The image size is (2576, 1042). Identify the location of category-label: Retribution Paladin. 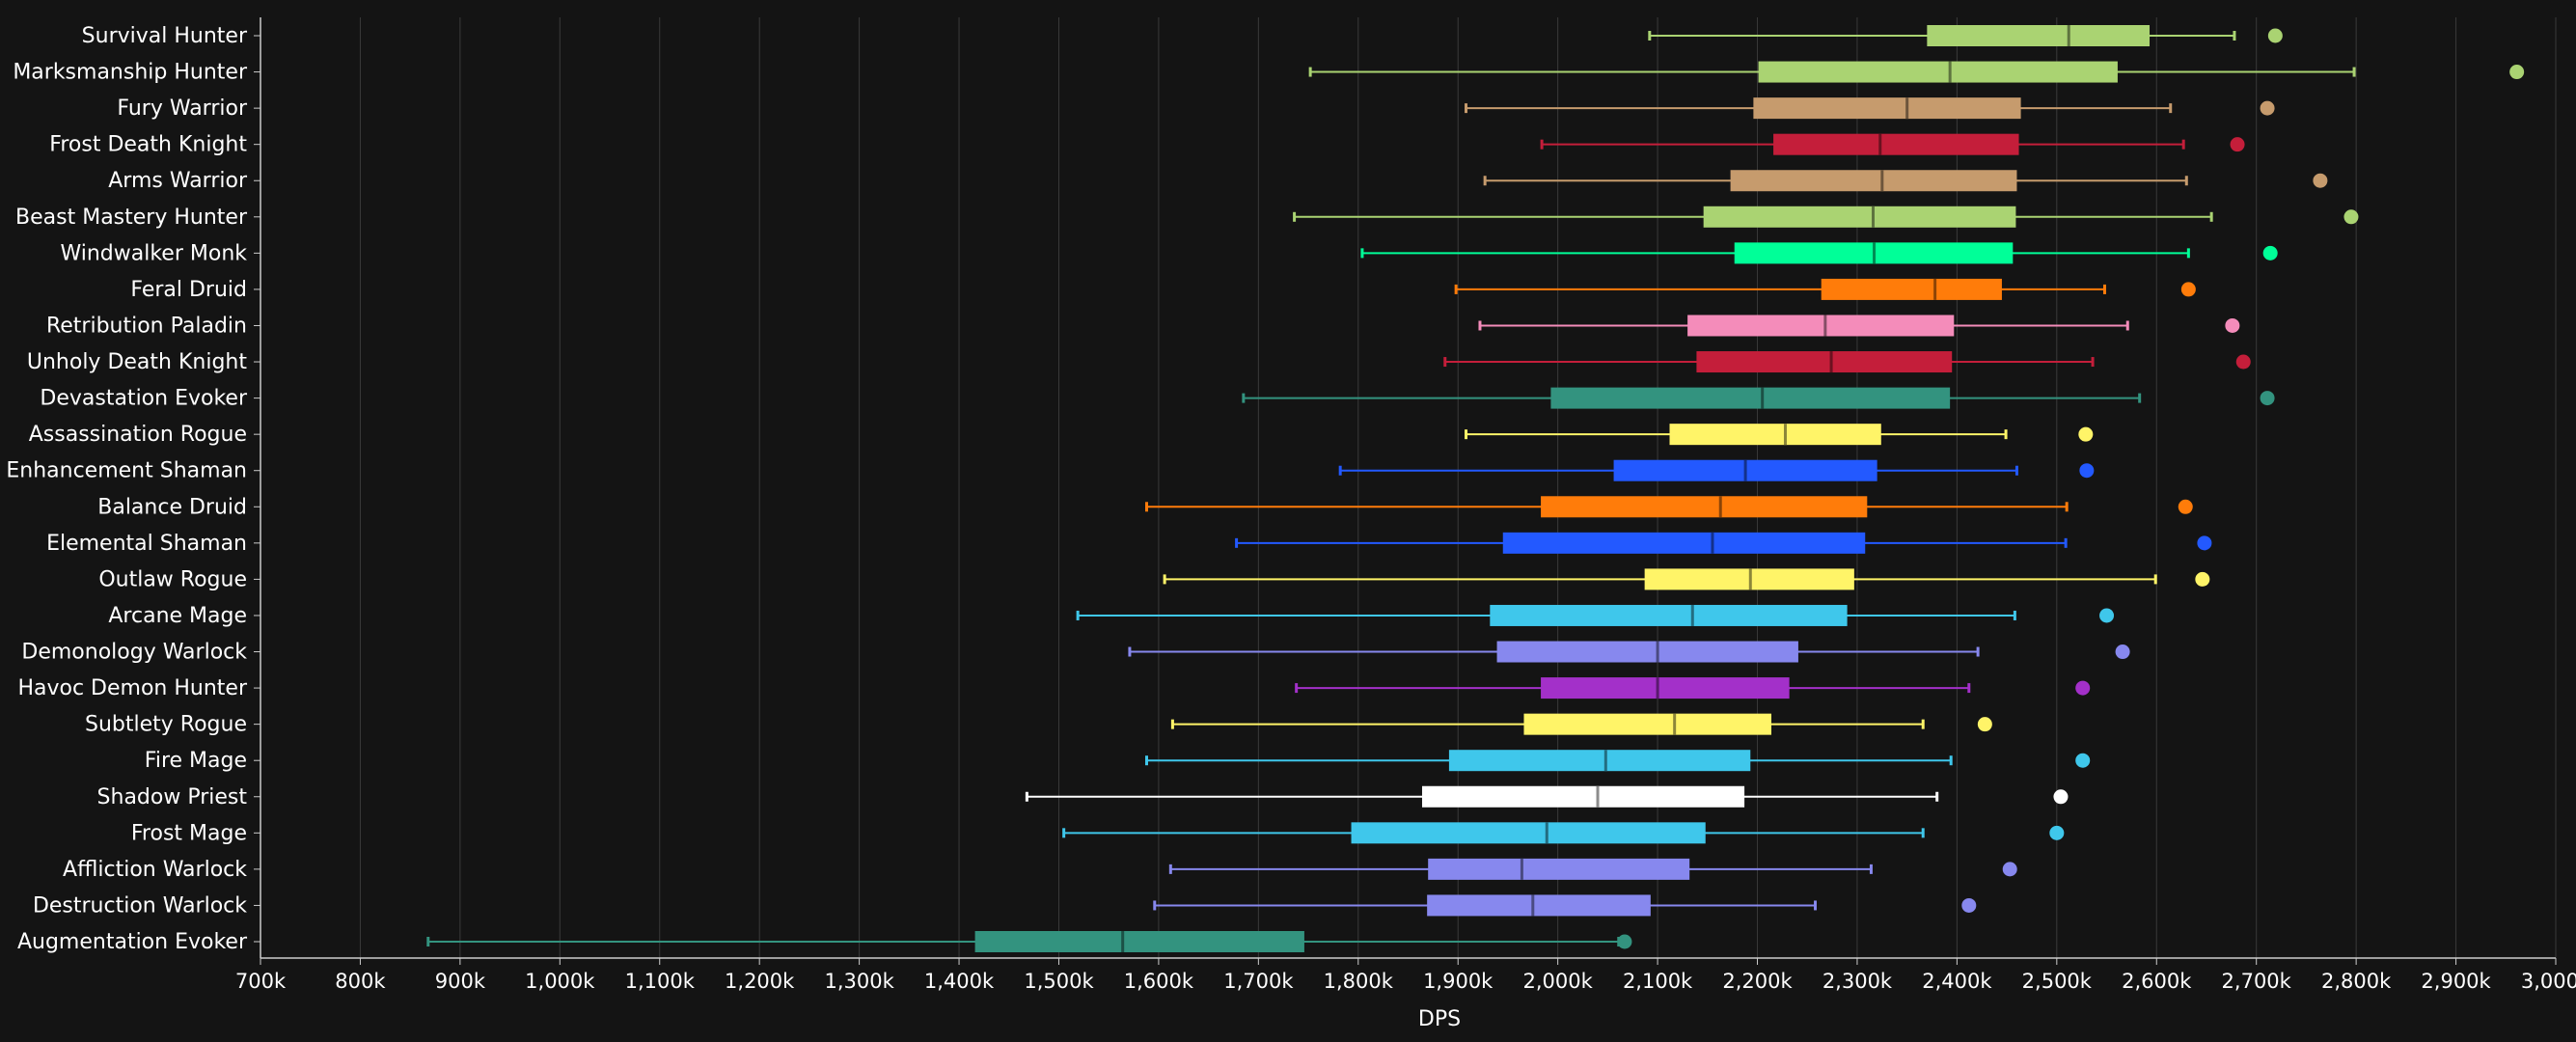
(146, 326).